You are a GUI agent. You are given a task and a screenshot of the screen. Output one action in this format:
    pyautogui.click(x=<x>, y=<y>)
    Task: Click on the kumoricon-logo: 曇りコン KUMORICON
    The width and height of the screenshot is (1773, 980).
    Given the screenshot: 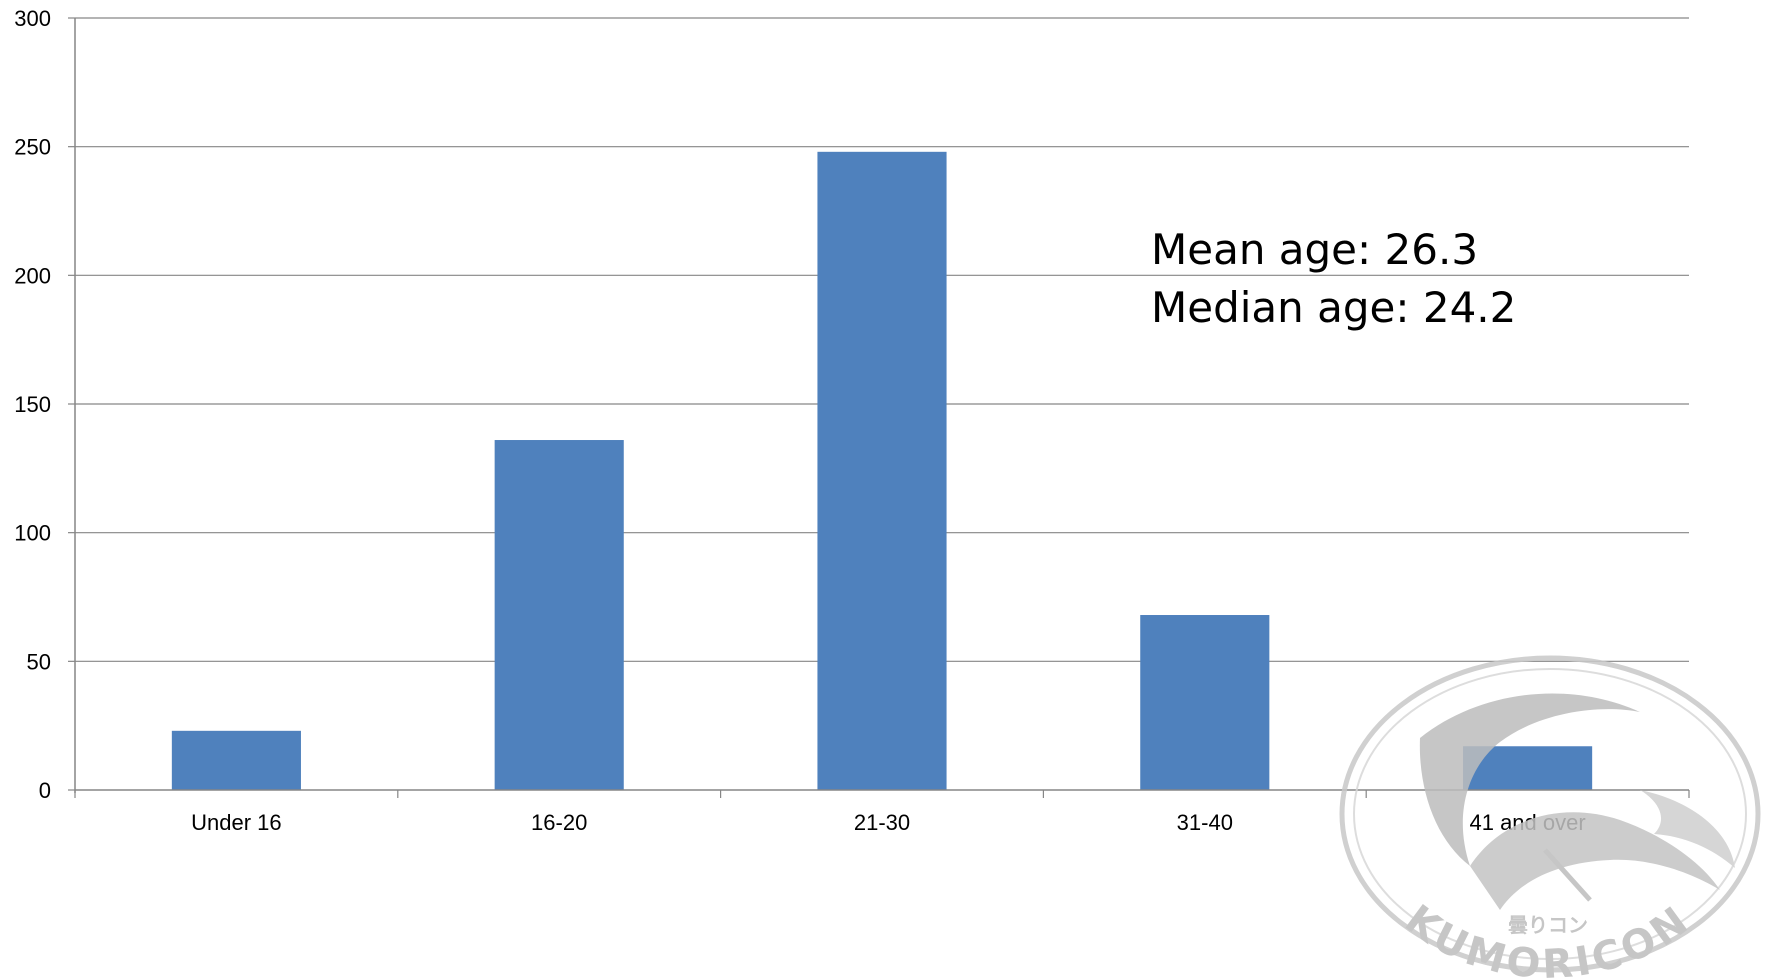 What is the action you would take?
    pyautogui.click(x=1550, y=817)
    